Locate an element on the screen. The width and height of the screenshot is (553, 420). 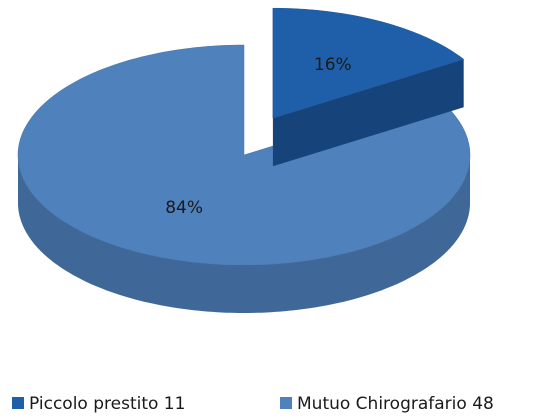
data-label: 16% is located at coordinates (333, 65).